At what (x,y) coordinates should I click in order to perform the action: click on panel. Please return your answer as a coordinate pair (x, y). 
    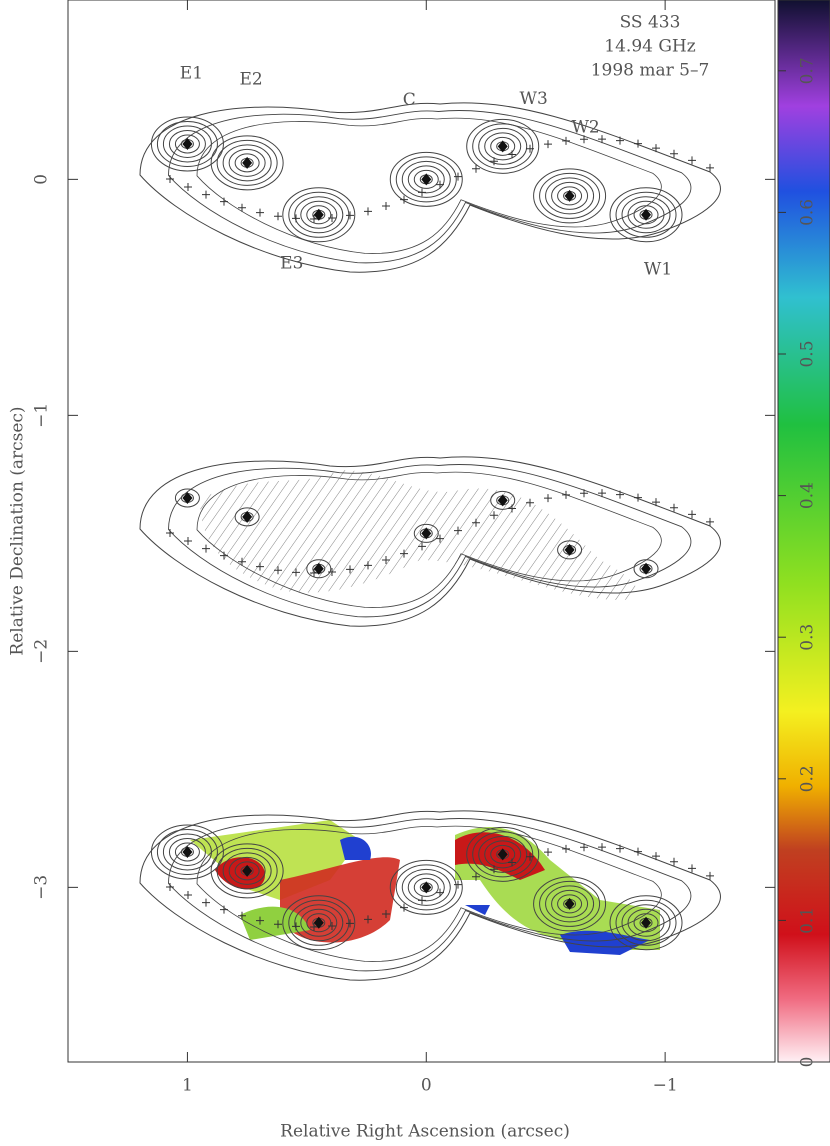
    Looking at the image, I should click on (430, 541).